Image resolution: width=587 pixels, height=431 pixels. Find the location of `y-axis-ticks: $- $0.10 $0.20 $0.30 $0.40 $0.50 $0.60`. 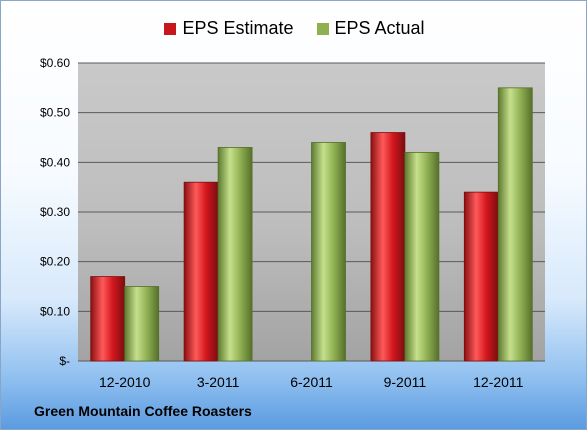

y-axis-ticks: $- $0.10 $0.20 $0.30 $0.40 $0.50 $0.60 is located at coordinates (55, 212).